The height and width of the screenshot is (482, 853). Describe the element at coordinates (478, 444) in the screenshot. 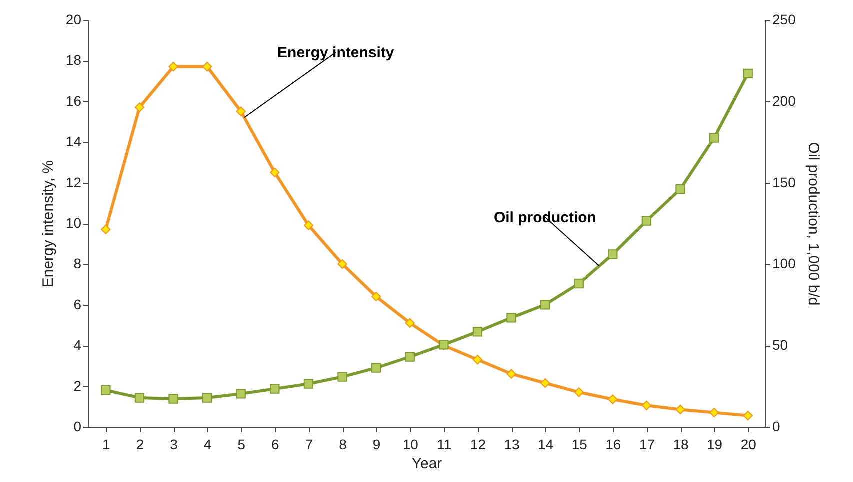

I see `x-tick-label: 12` at that location.